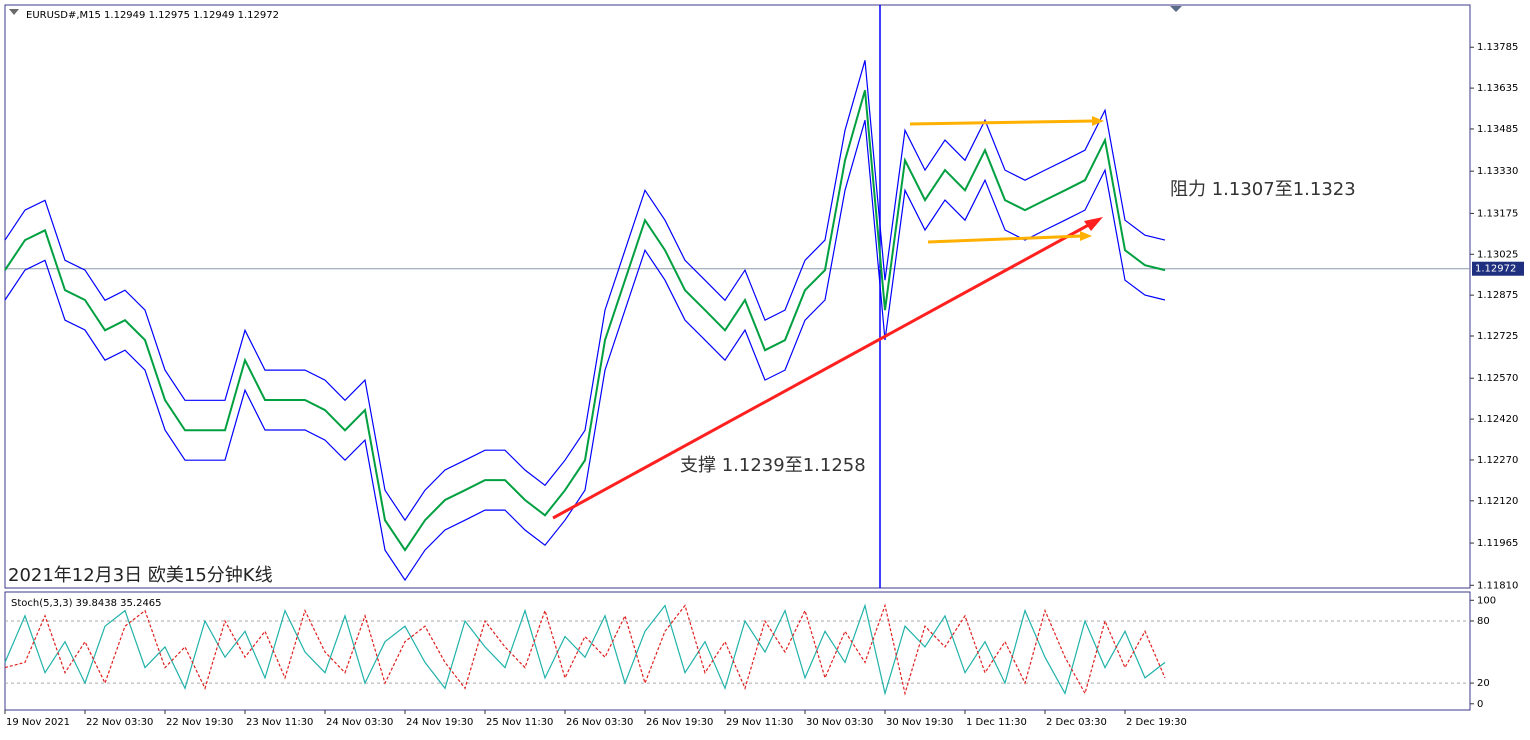 The image size is (1530, 740). What do you see at coordinates (996, 722) in the screenshot?
I see `x-tick-label: 1 Dec 11:30` at bounding box center [996, 722].